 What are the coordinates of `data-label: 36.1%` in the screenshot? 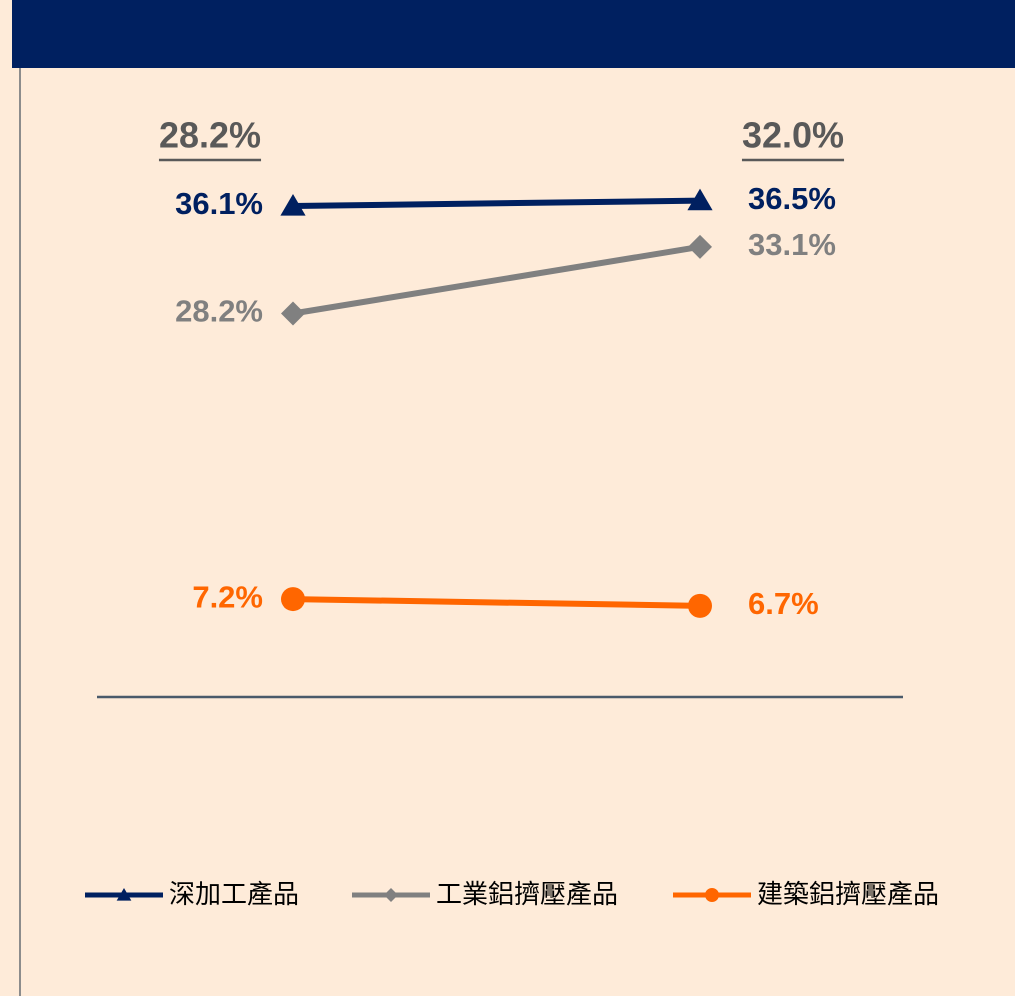 It's located at (219, 203).